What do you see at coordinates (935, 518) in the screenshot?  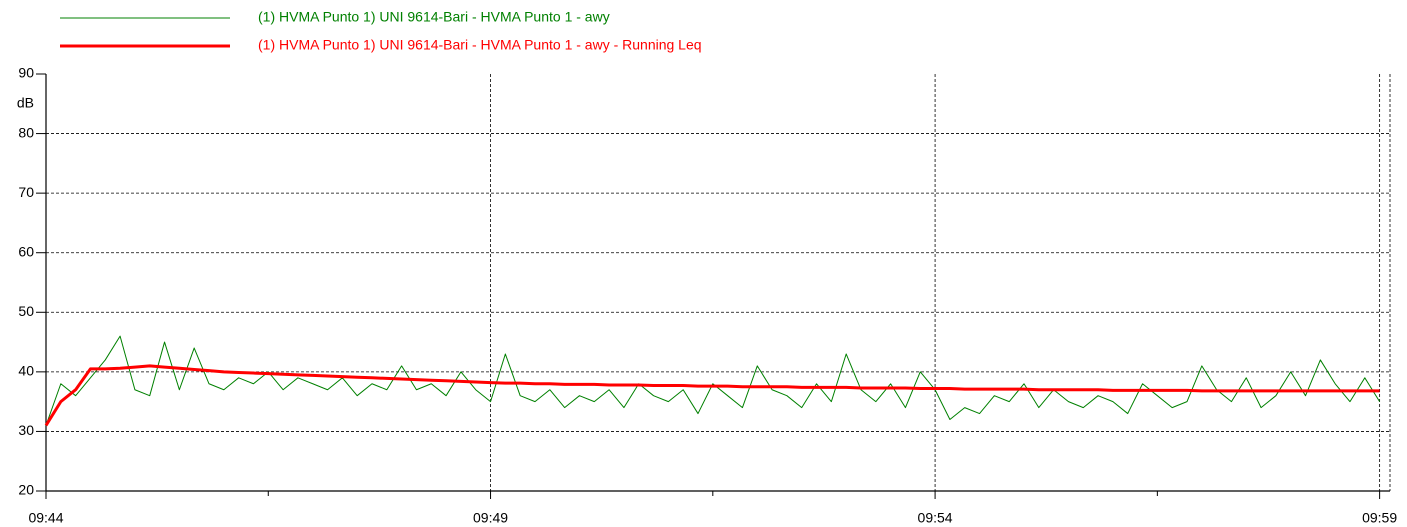 I see `x-tick-label: 09:54` at bounding box center [935, 518].